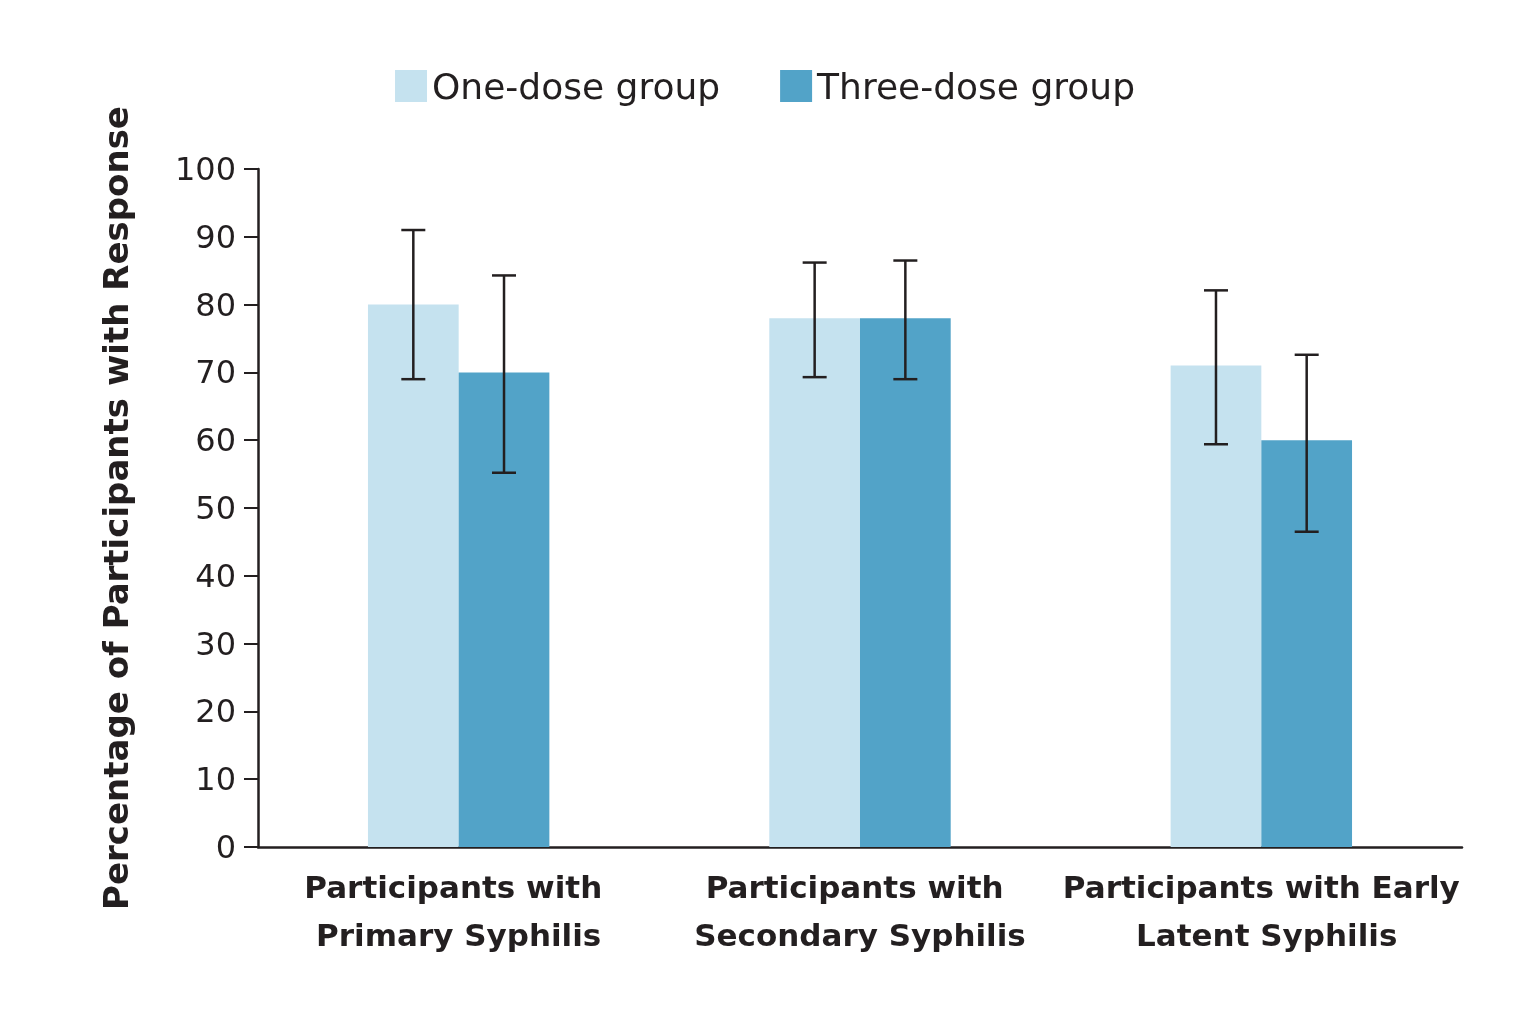  What do you see at coordinates (1261, 911) in the screenshot?
I see `x-tick-label: Participants with Early Latent Syphilis` at bounding box center [1261, 911].